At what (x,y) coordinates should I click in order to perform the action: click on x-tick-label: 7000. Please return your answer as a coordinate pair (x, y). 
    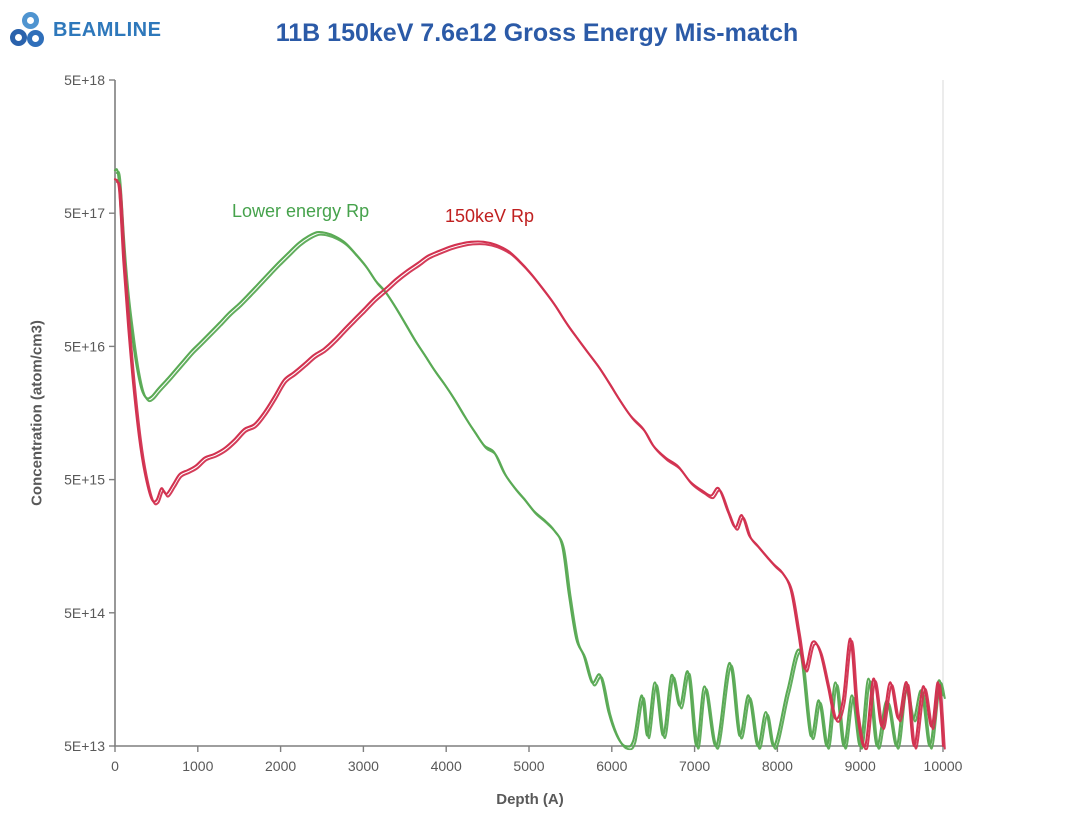
    Looking at the image, I should click on (694, 766).